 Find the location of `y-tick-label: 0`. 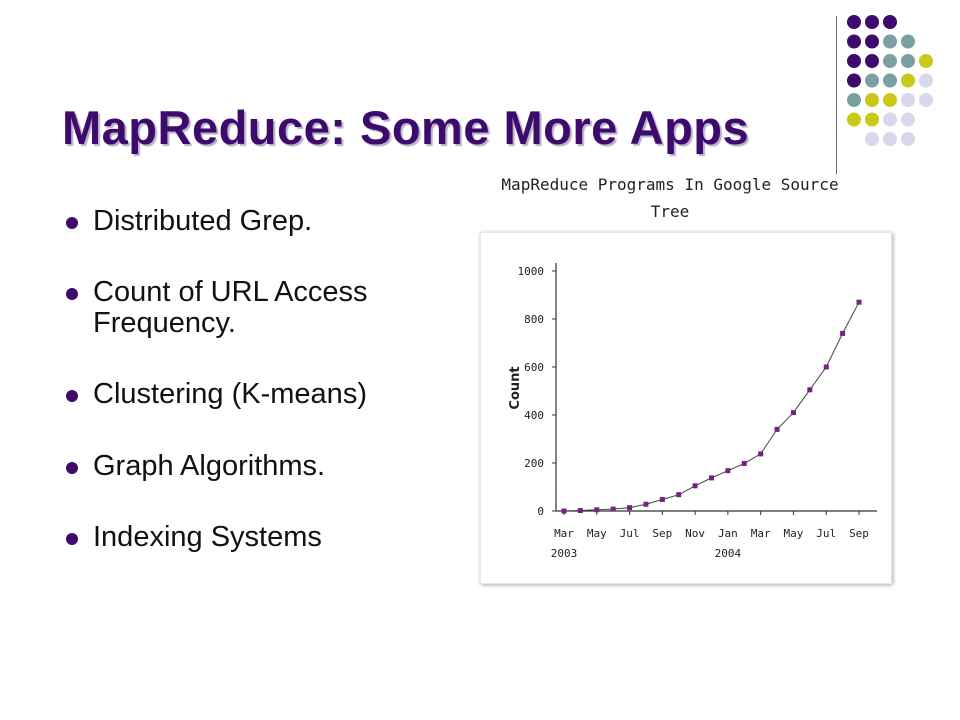

y-tick-label: 0 is located at coordinates (540, 511).